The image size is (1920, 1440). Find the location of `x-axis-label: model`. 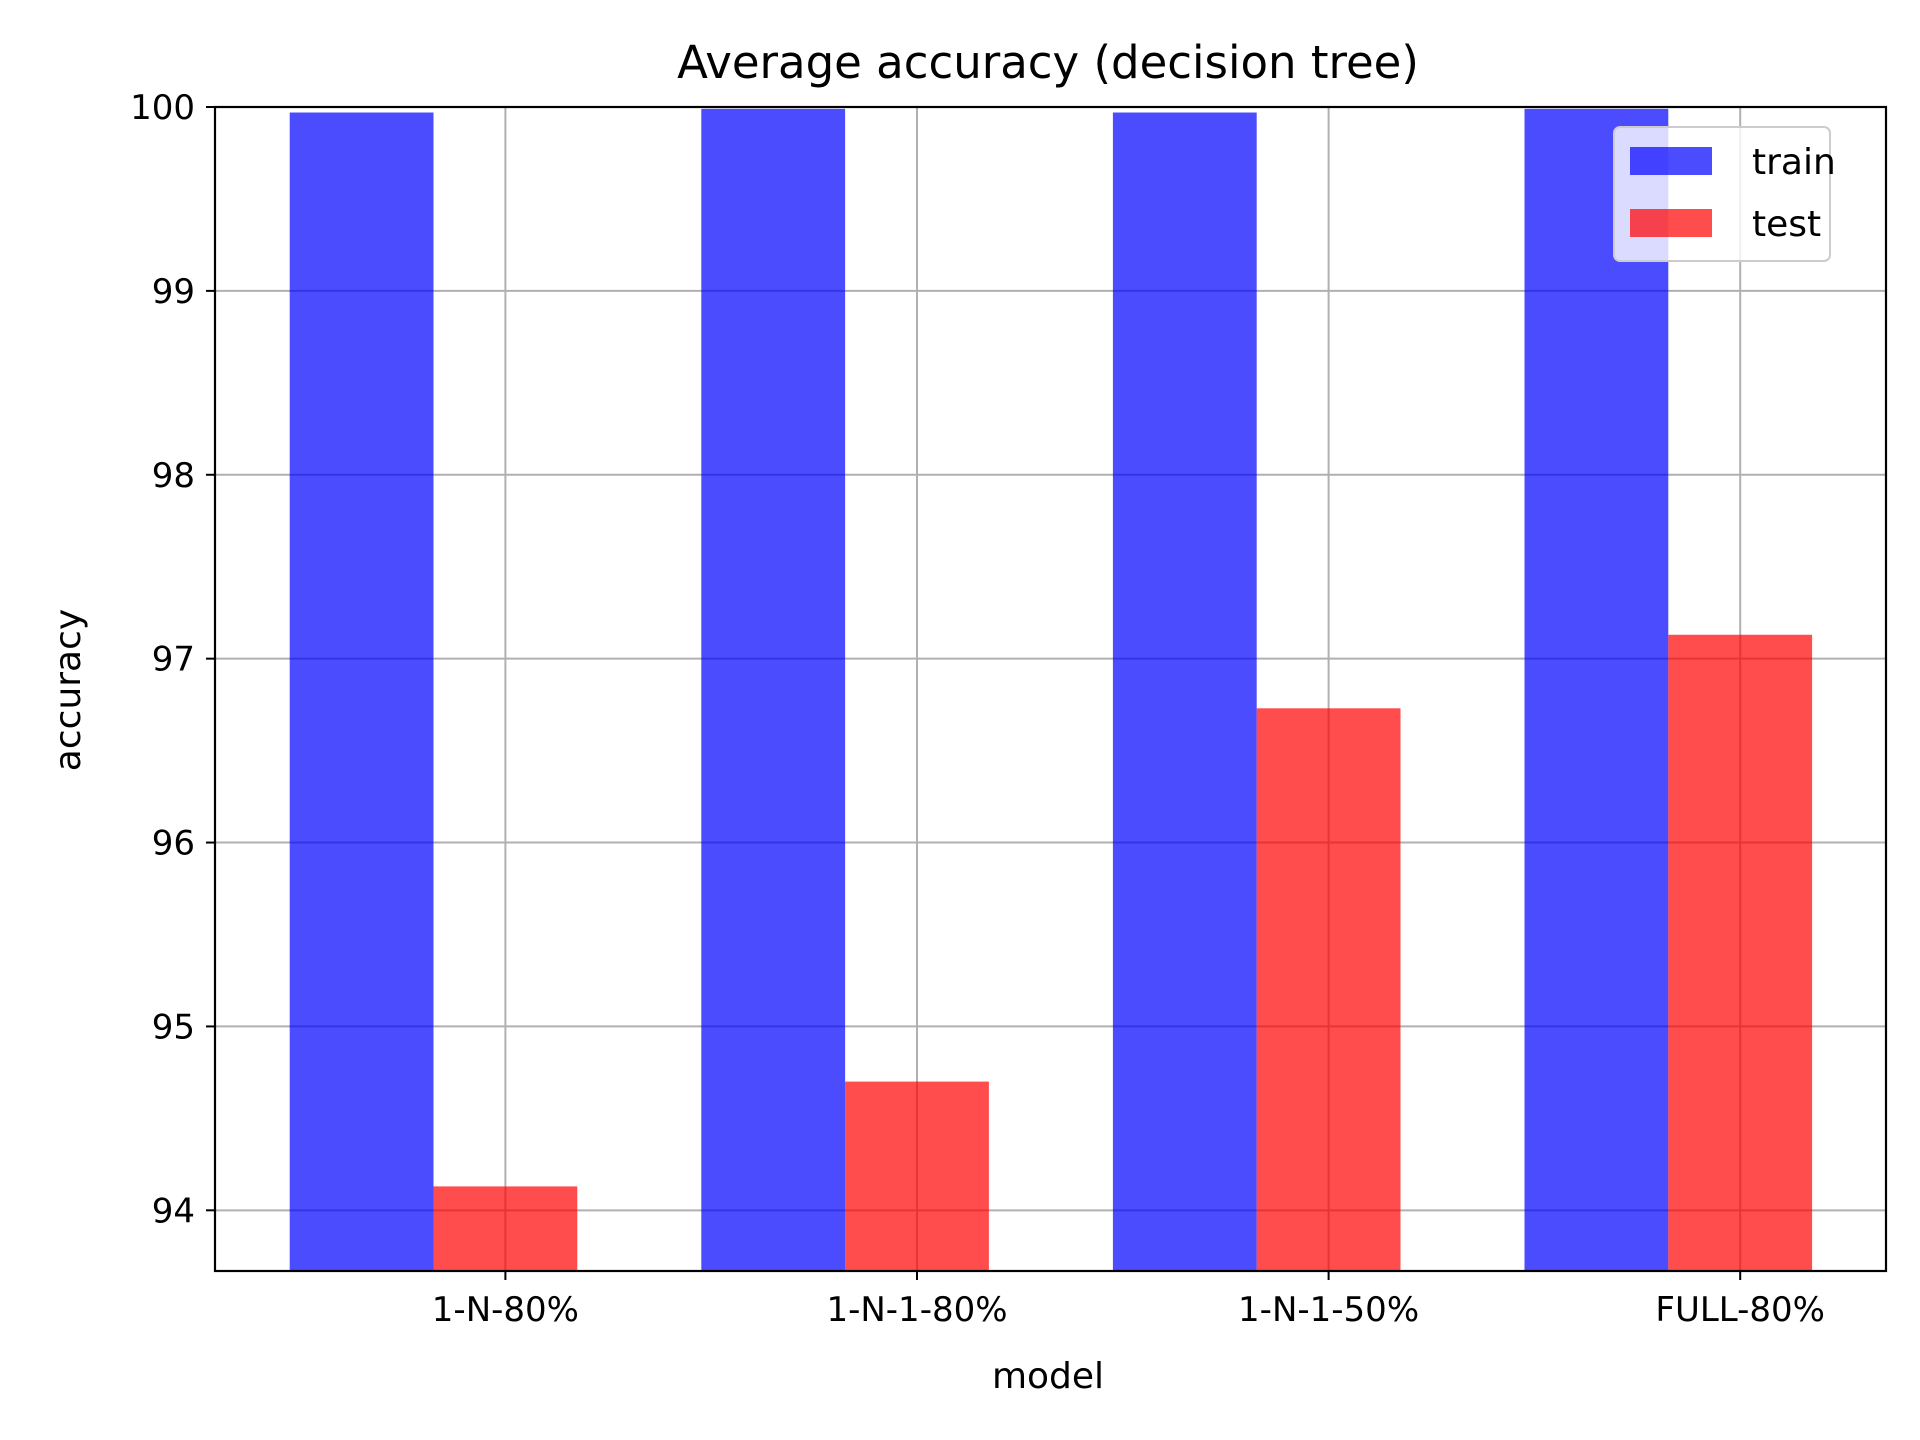

x-axis-label: model is located at coordinates (1048, 1376).